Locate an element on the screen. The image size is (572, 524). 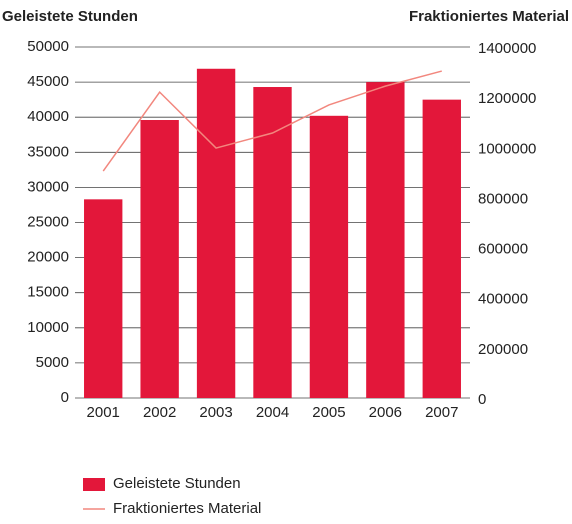
y-axis-title: Geleistete Stunden is located at coordinates (70, 16).